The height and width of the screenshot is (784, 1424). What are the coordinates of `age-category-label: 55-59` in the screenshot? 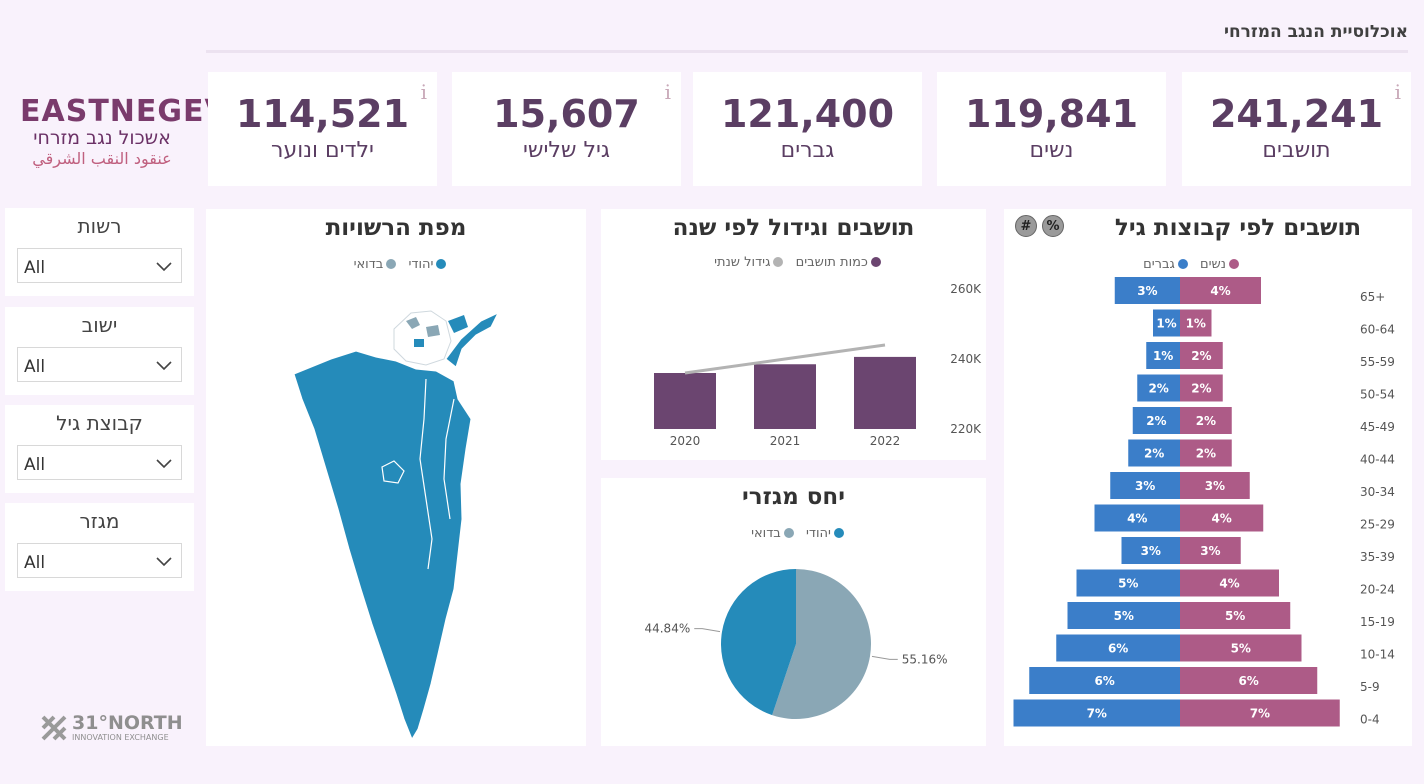 It's located at (1377, 362).